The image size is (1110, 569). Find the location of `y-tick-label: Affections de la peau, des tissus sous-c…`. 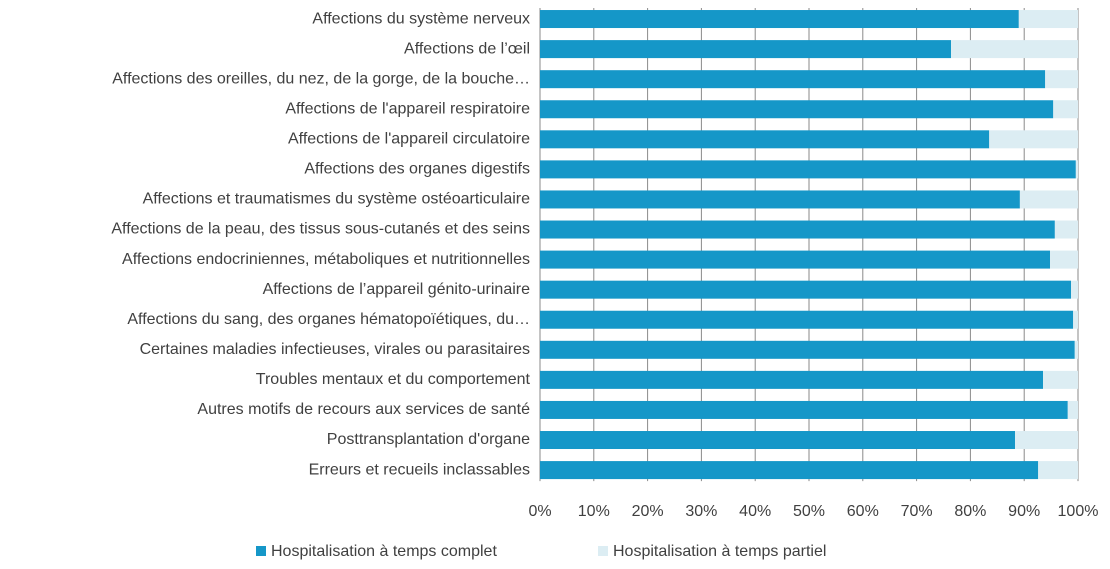

y-tick-label: Affections de la peau, des tissus sous-c… is located at coordinates (320, 229).